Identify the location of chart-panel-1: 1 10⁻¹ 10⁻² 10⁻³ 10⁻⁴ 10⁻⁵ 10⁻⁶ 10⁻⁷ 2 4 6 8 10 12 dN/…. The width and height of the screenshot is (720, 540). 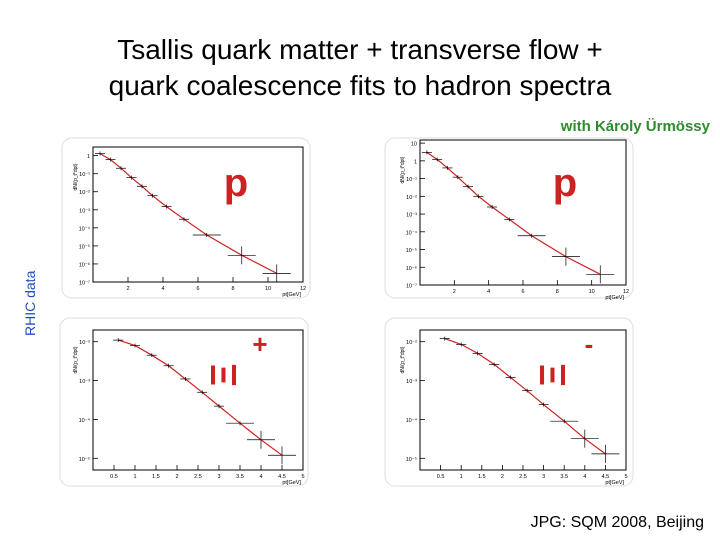
(186, 218).